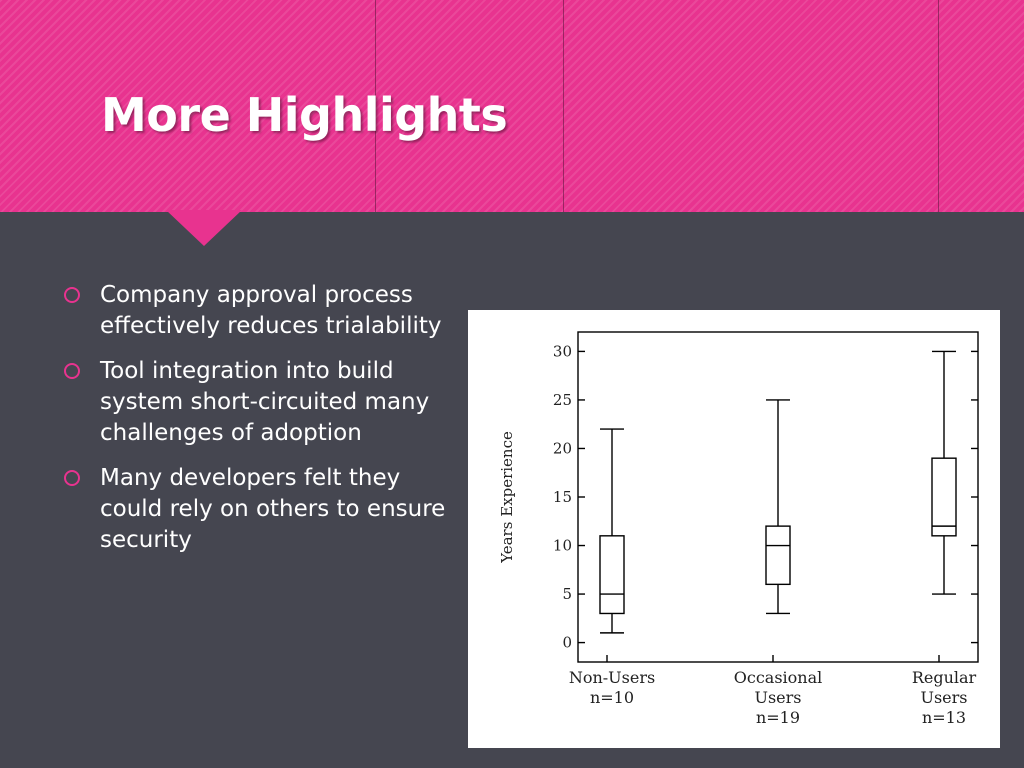  Describe the element at coordinates (204, 228) in the screenshot. I see `banner-notch` at that location.